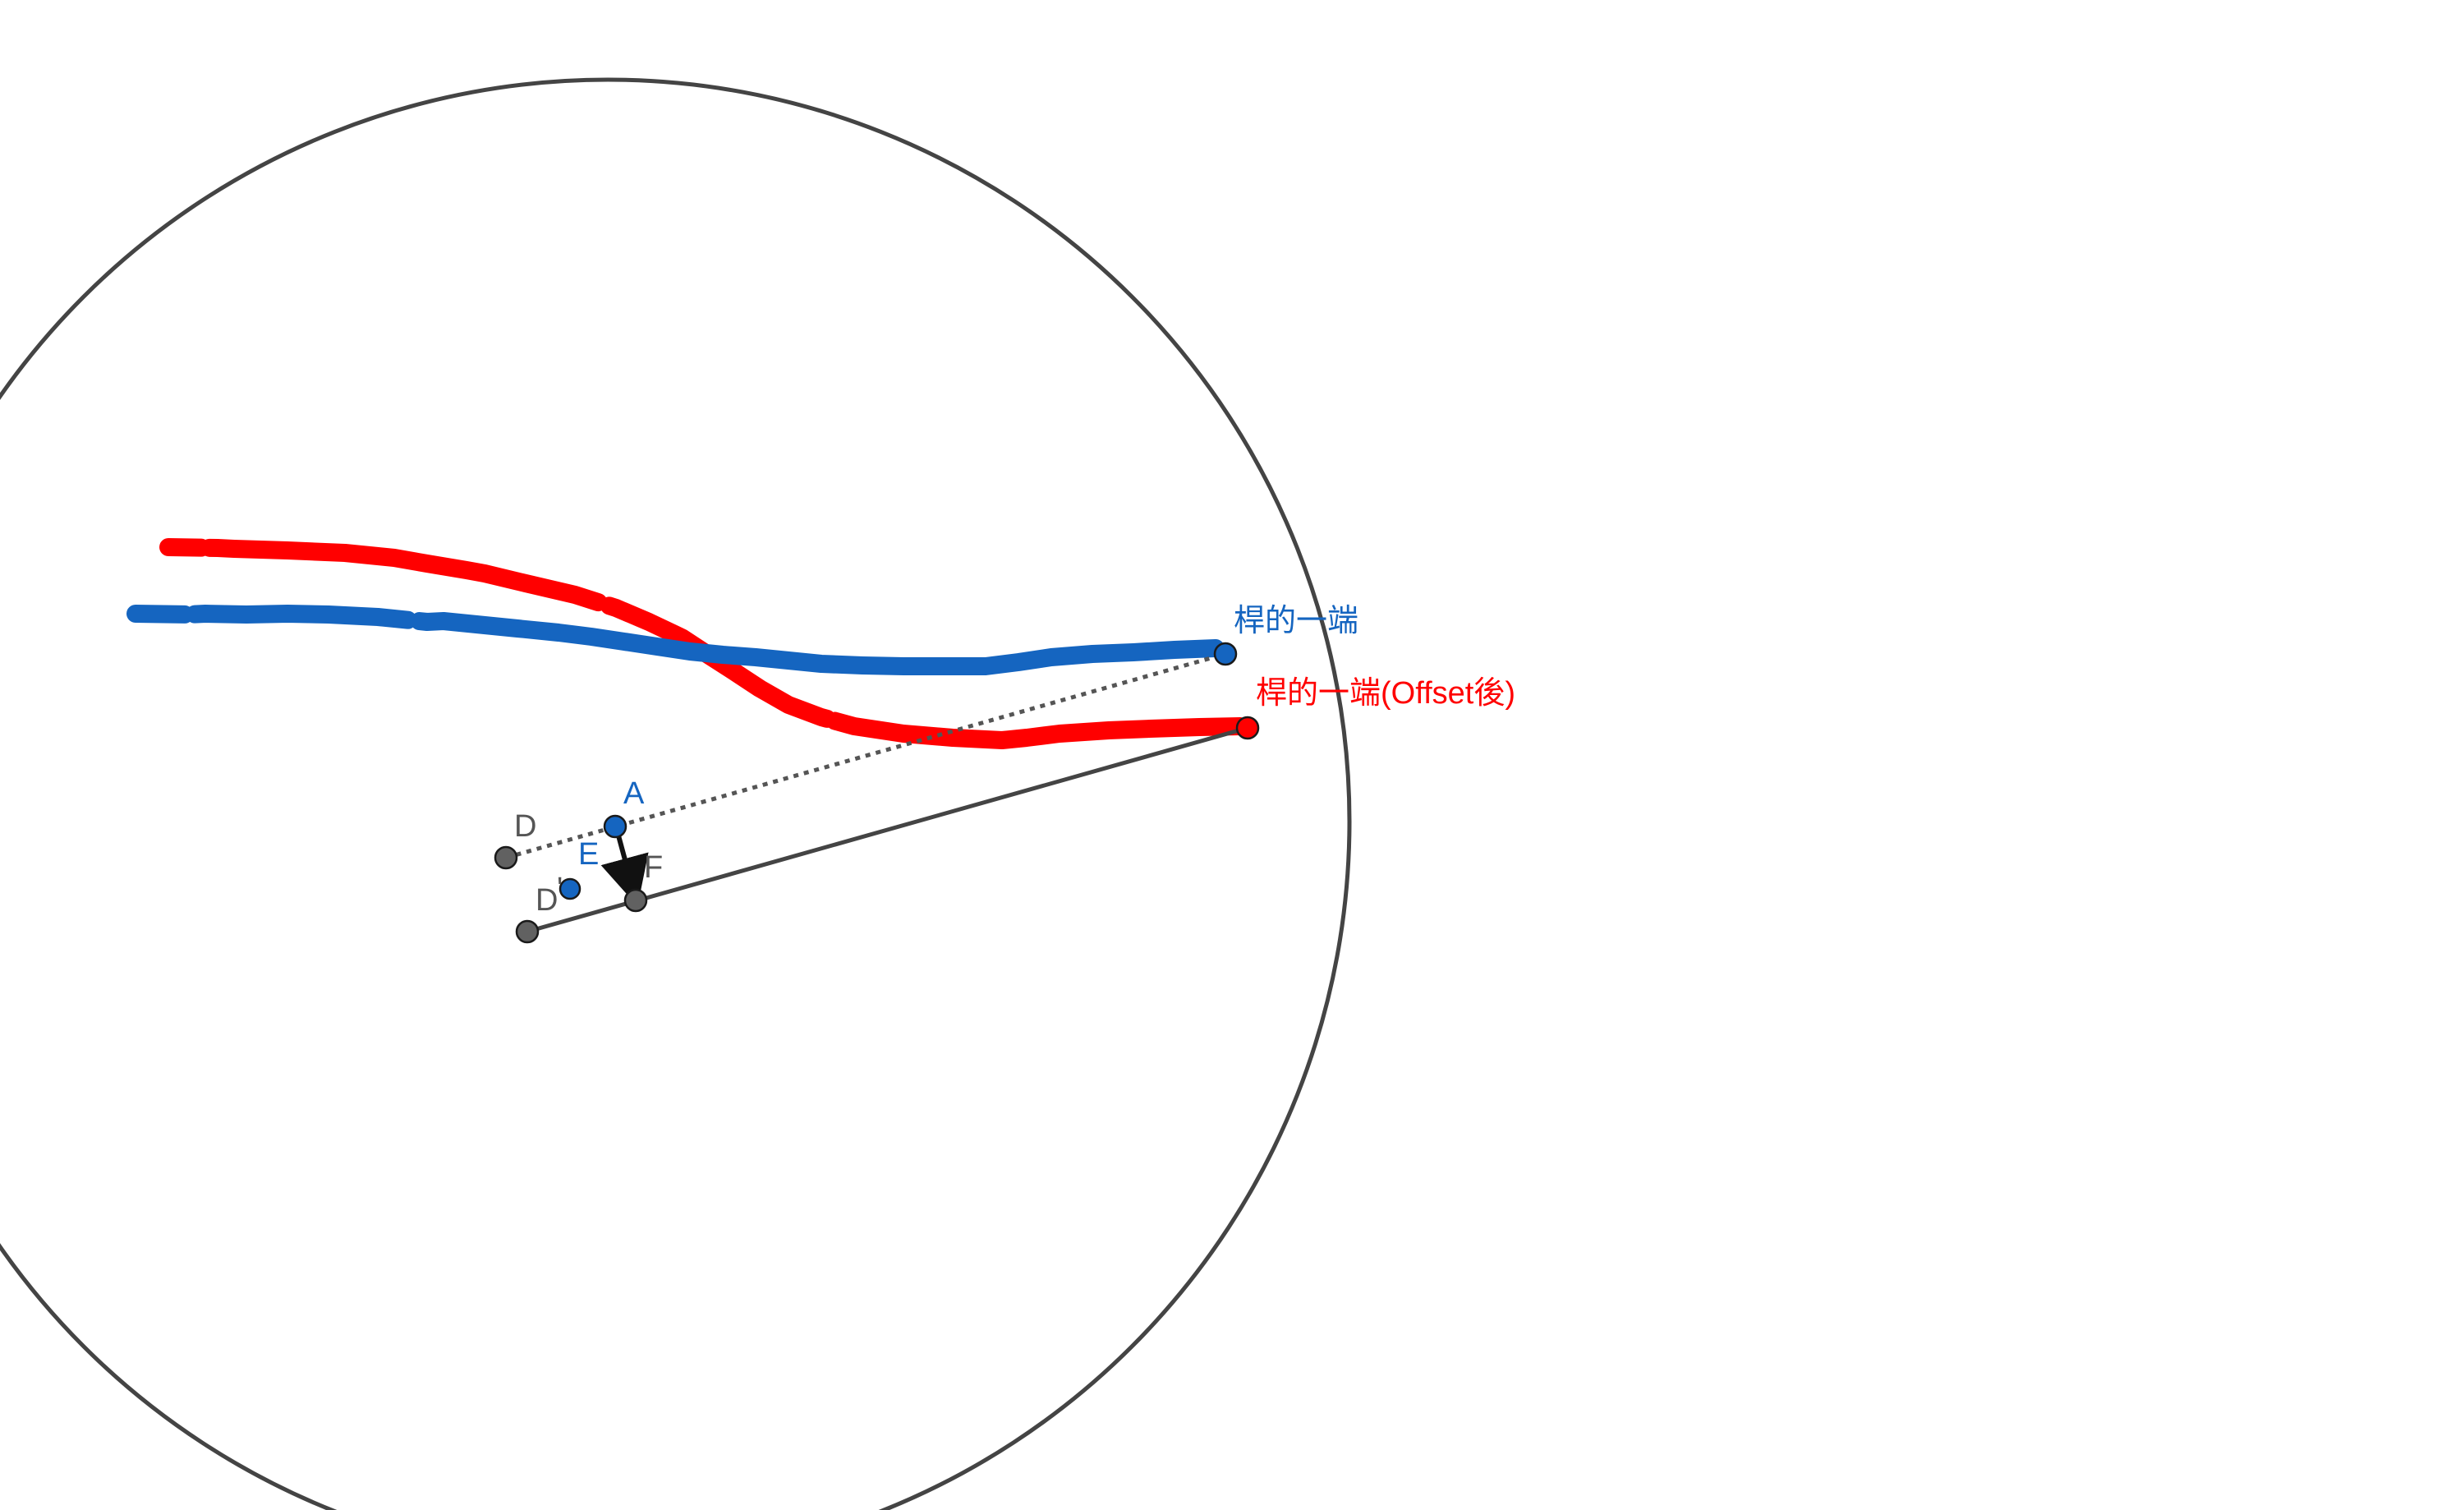  I want to click on label-point-f: F, so click(653, 867).